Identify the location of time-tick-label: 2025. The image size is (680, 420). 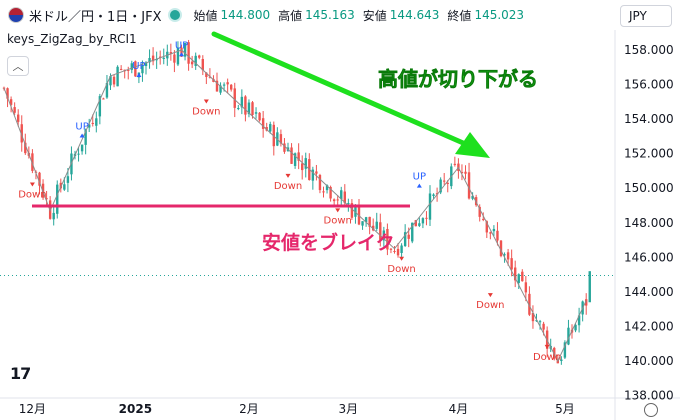
(135, 409).